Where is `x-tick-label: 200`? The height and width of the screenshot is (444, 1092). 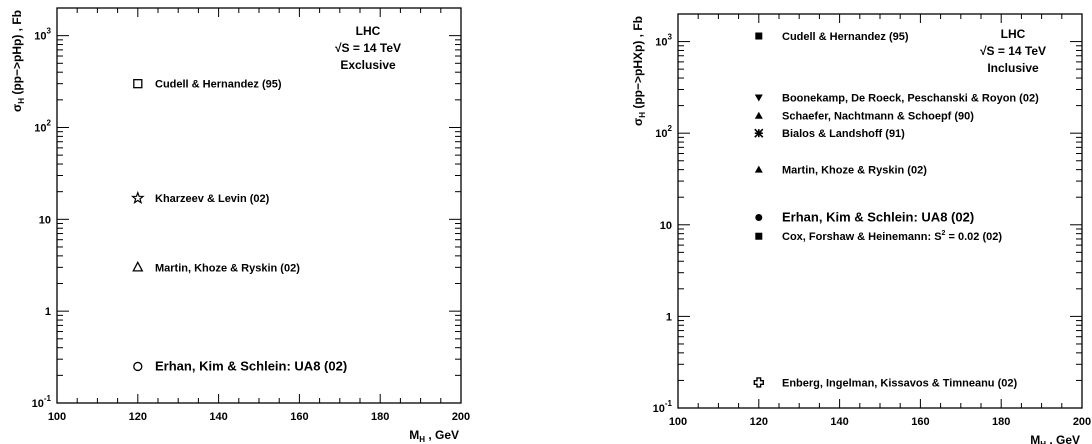
x-tick-label: 200 is located at coordinates (461, 417).